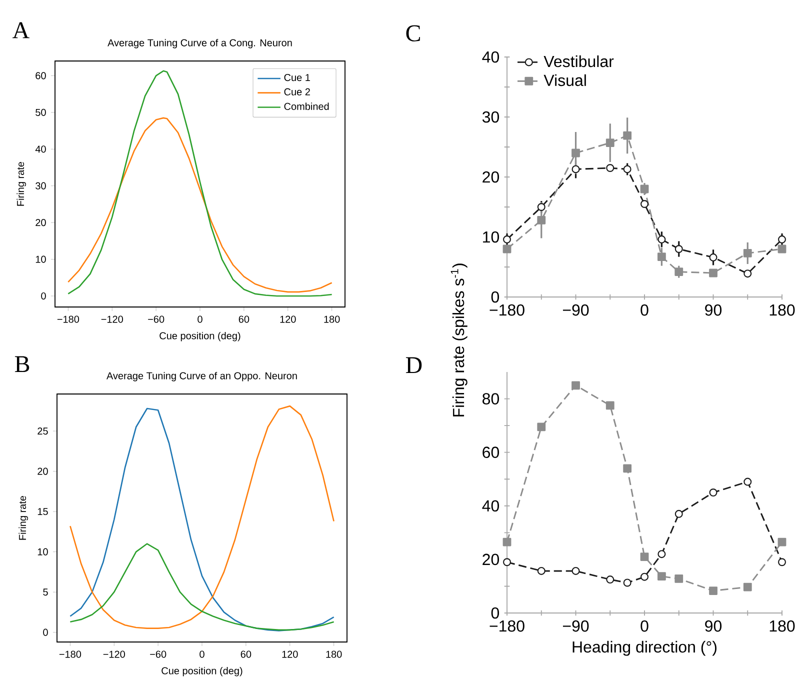 The width and height of the screenshot is (804, 683). Describe the element at coordinates (491, 398) in the screenshot. I see `y-tick-label: 80` at that location.